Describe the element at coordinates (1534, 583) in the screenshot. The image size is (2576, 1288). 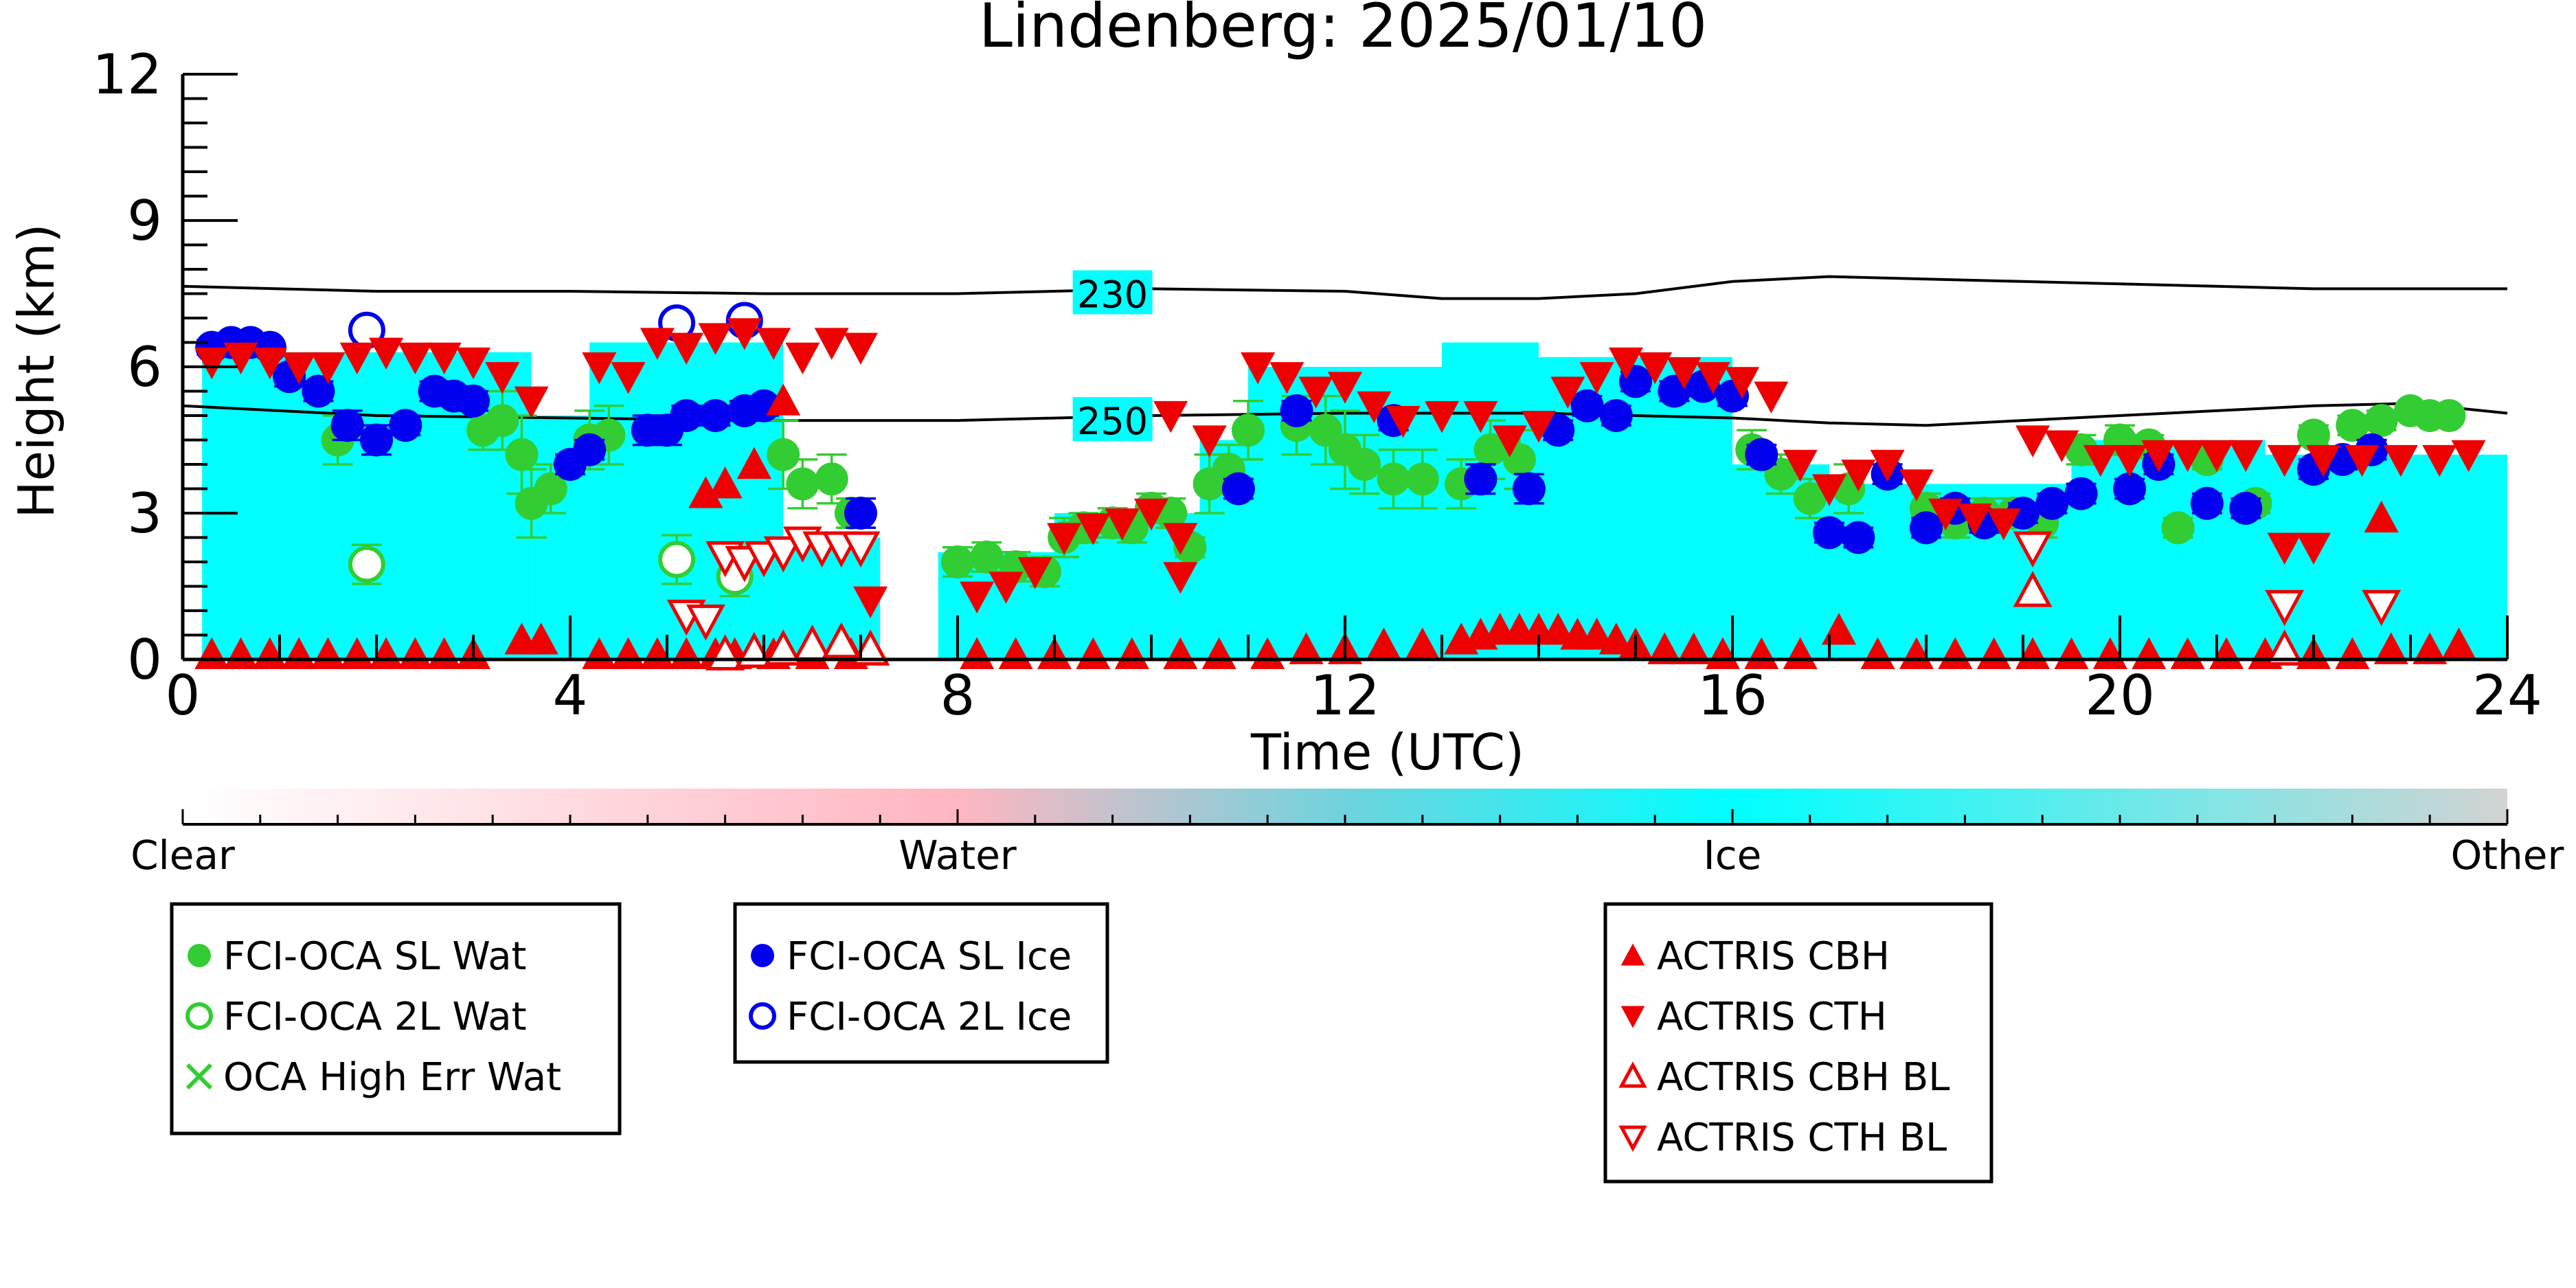
I see `series-actris-cth-bl` at that location.